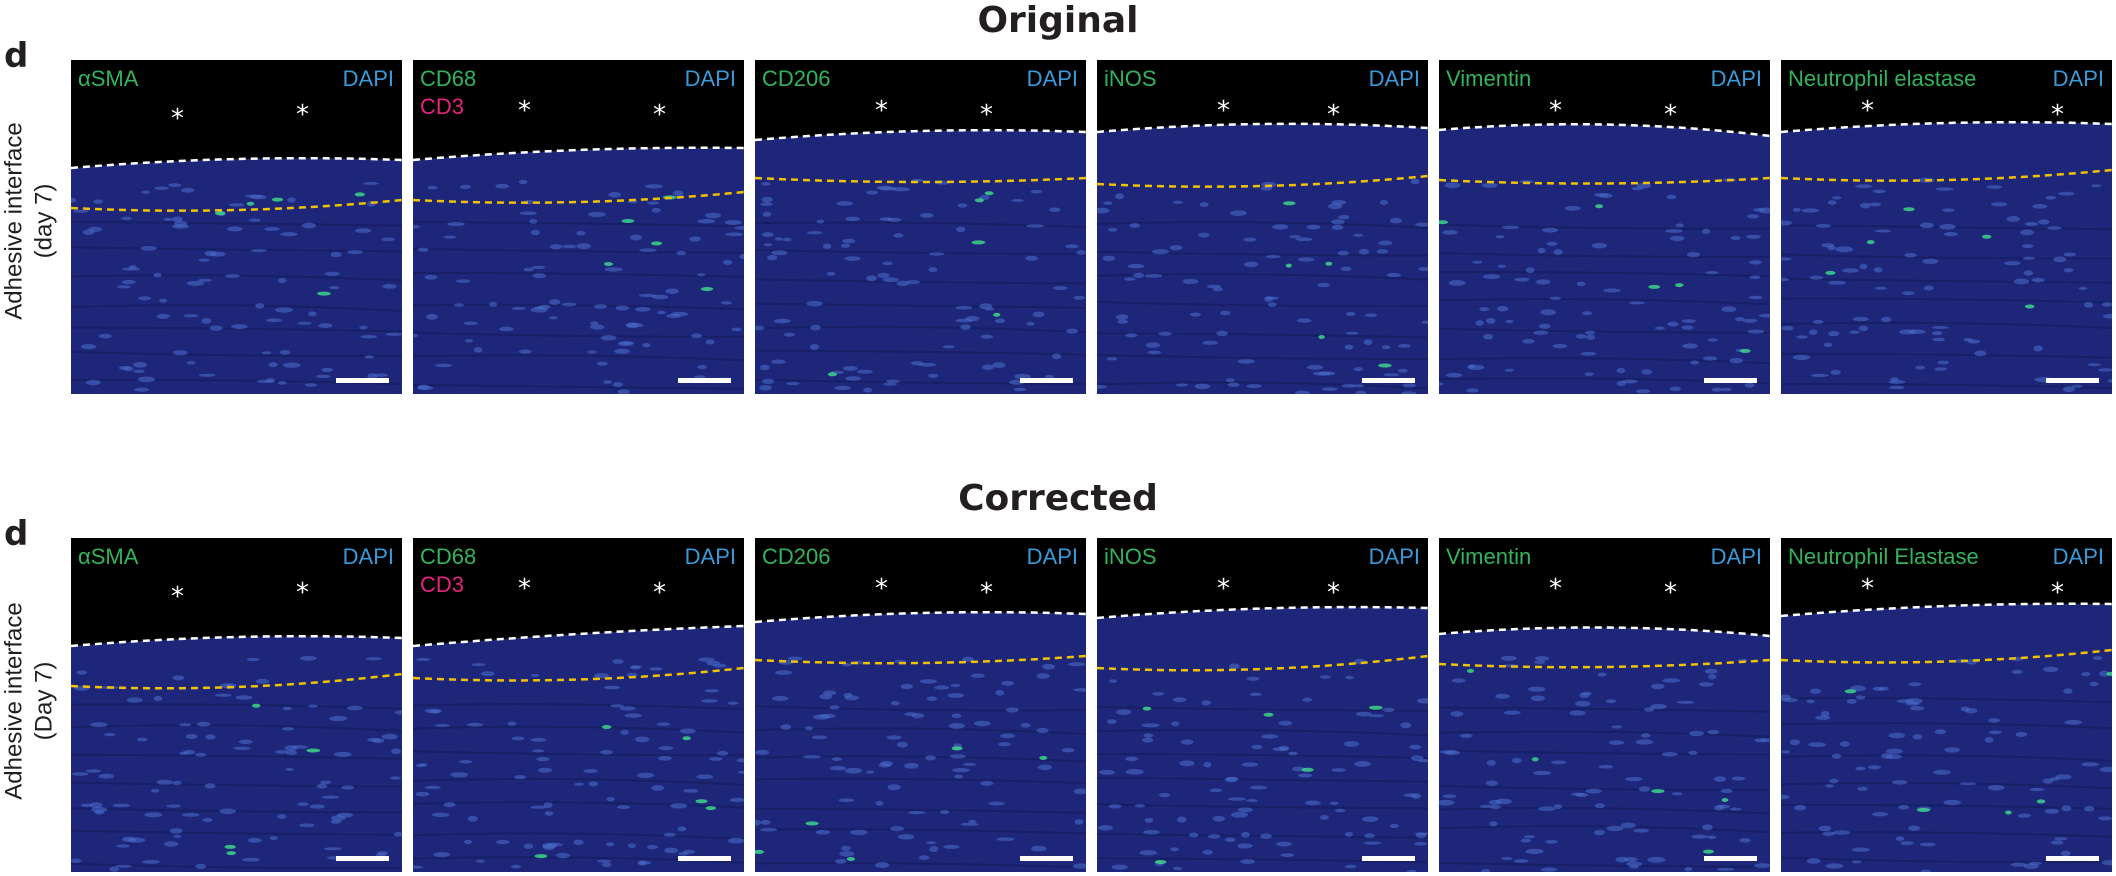 The width and height of the screenshot is (2116, 876). What do you see at coordinates (1883, 556) in the screenshot?
I see `marker-label: Neutrophil Elastase` at bounding box center [1883, 556].